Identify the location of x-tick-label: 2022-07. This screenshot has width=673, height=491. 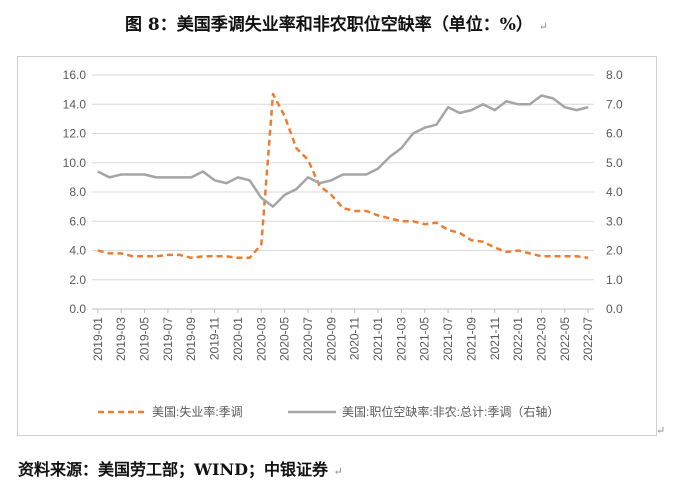
(588, 339).